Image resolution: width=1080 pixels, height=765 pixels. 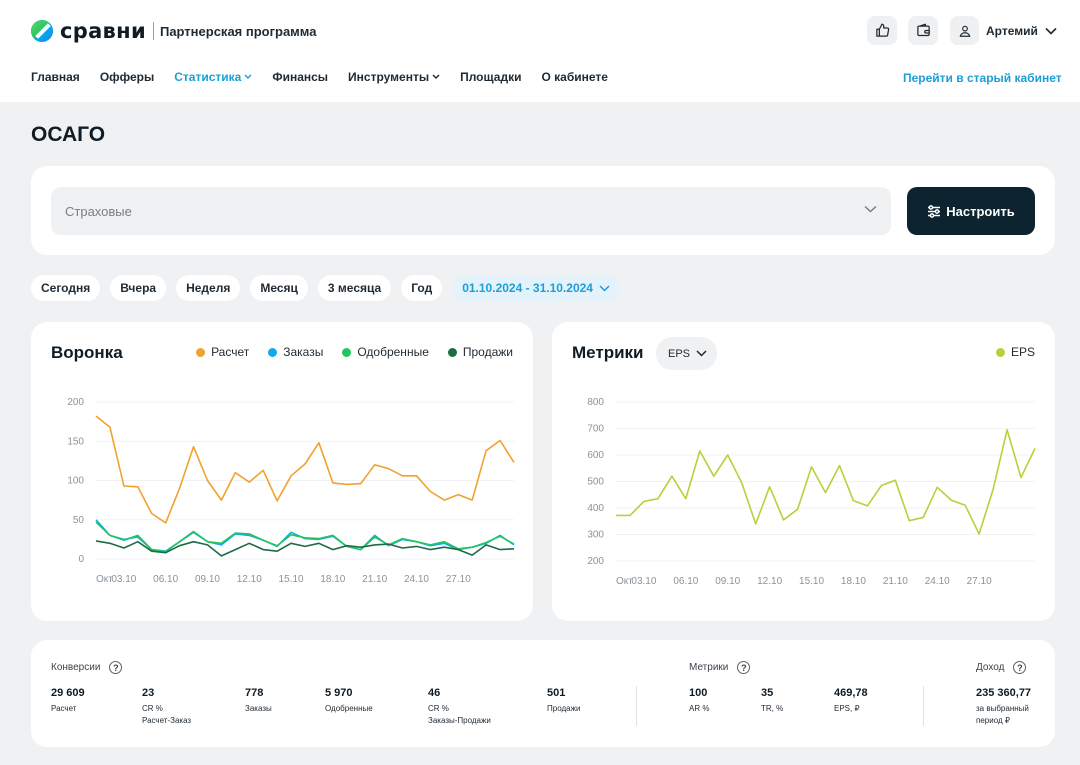 I want to click on stat-label: Заказы, so click(x=258, y=708).